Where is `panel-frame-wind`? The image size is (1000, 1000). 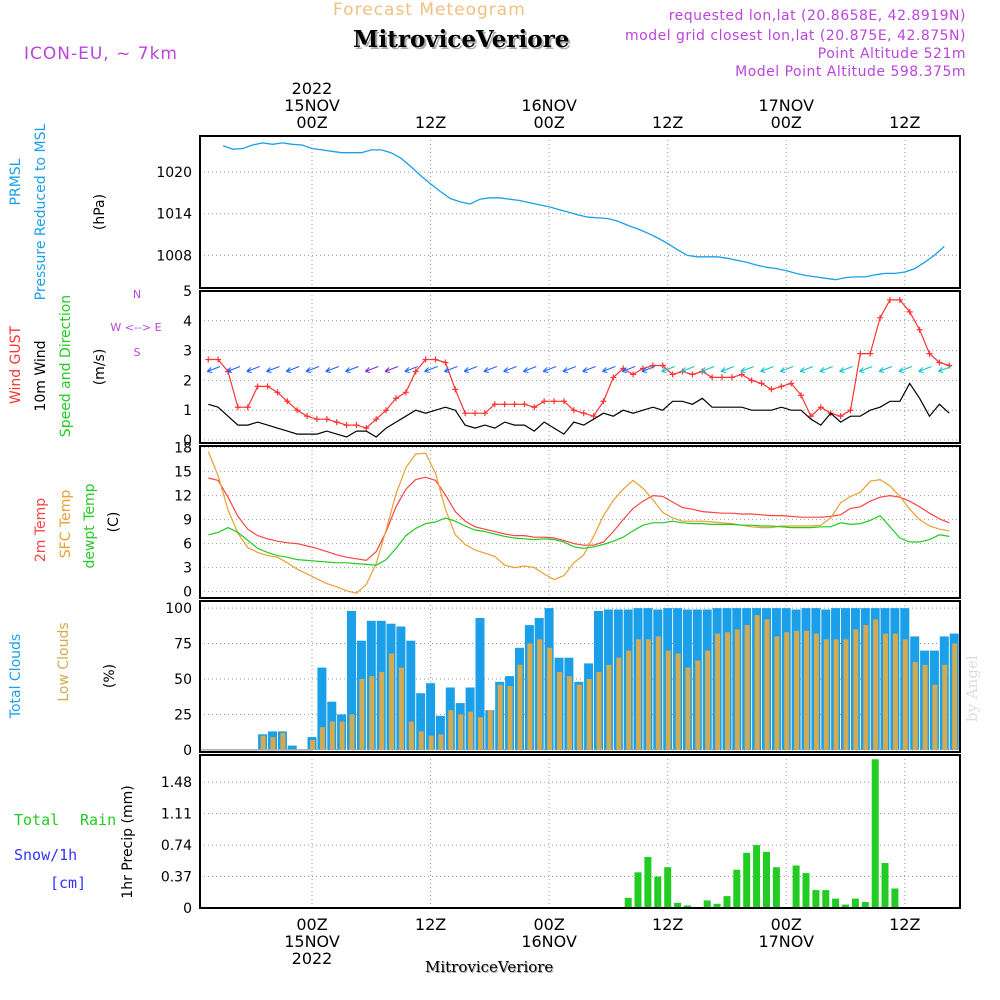
panel-frame-wind is located at coordinates (580, 367).